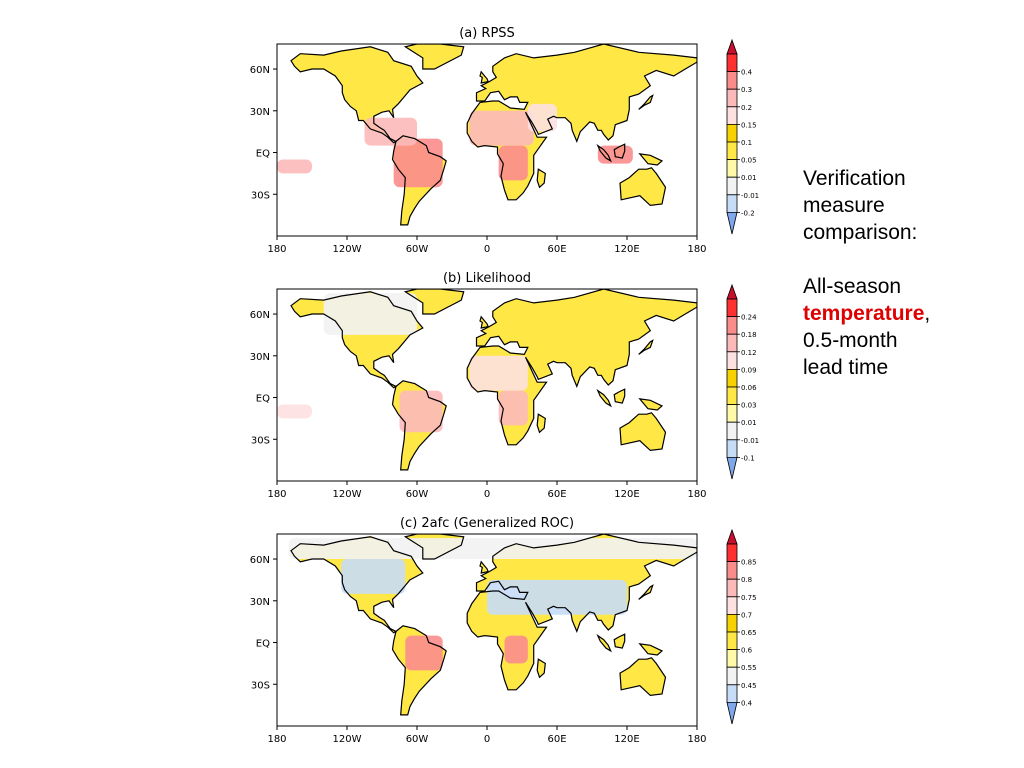 This screenshot has height=768, width=1024. I want to click on caption-line-2: measure, so click(844, 205).